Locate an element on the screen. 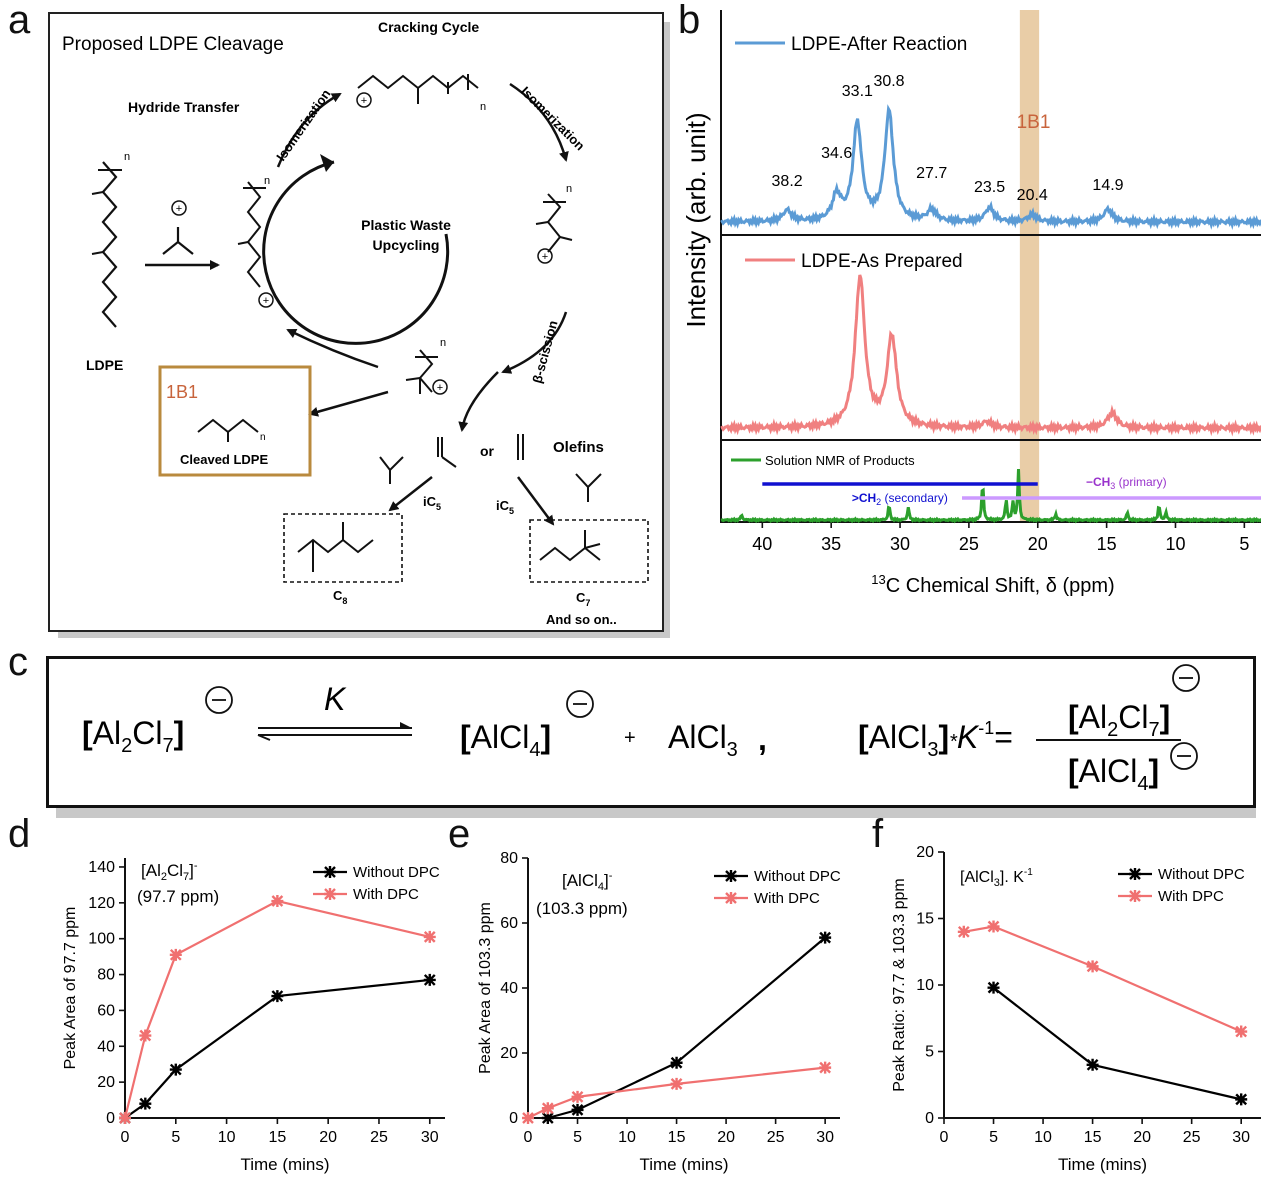 The image size is (1261, 1178). svg-text: iC5 is located at coordinates (432, 503).